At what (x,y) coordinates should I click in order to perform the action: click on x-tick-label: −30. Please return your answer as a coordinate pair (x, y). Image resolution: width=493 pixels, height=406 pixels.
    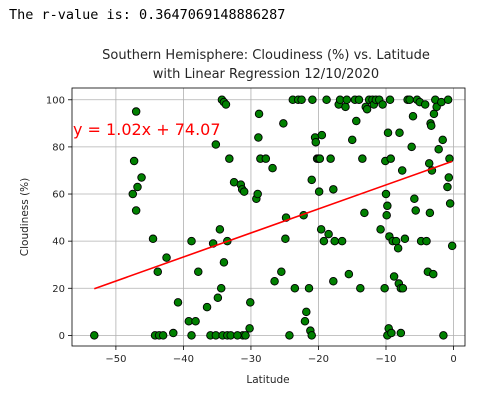
    Looking at the image, I should click on (250, 359).